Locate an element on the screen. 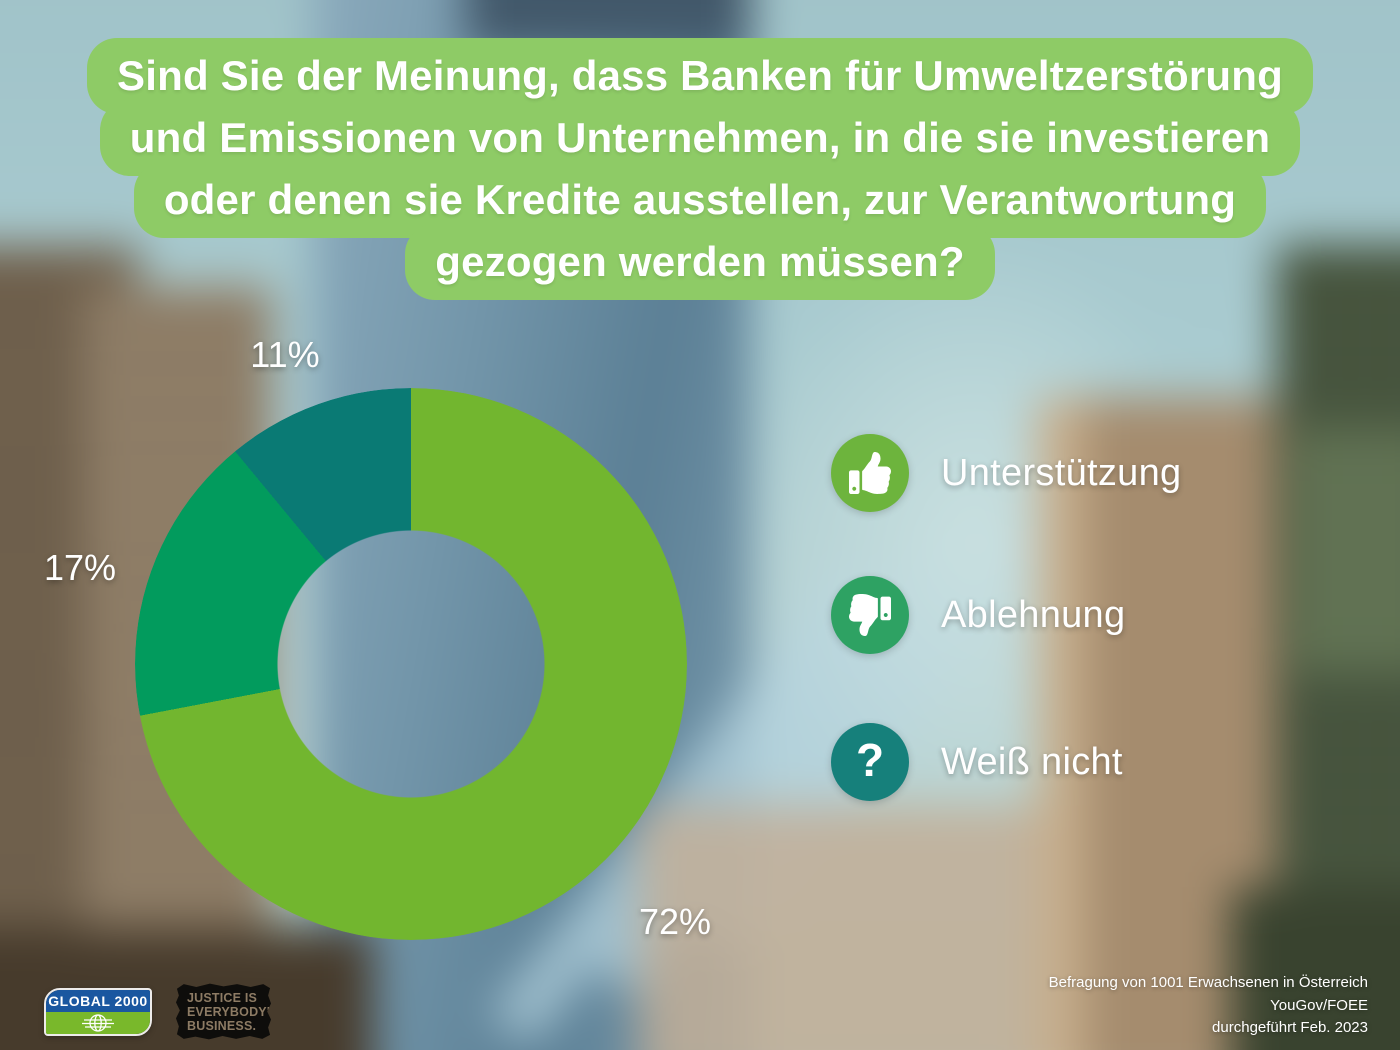 This screenshot has width=1400, height=1050. slice-label-weiss-nicht: 11% is located at coordinates (285, 354).